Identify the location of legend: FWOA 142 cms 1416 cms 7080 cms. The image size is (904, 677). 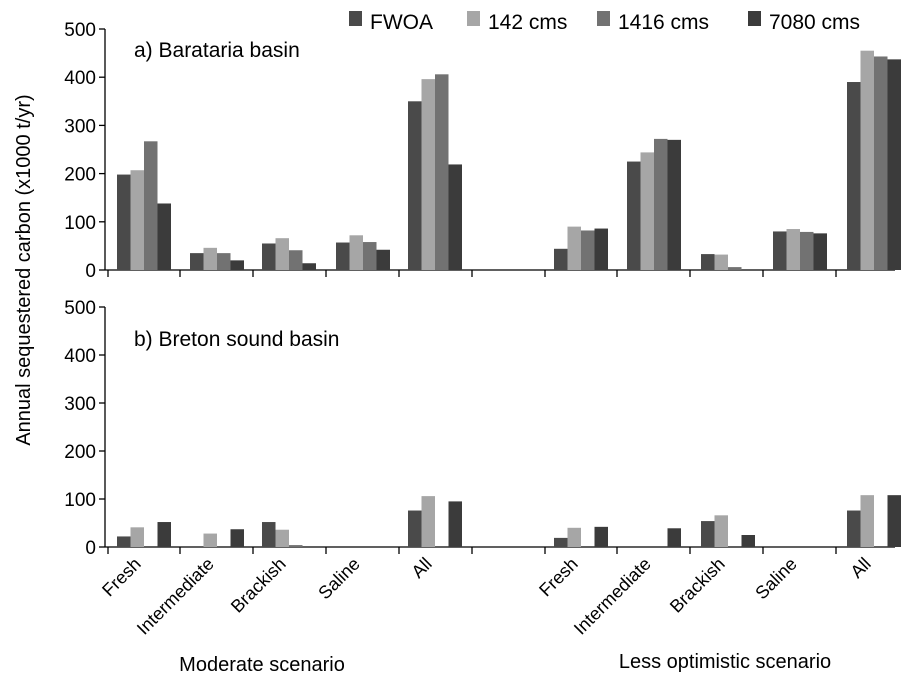
(604, 22).